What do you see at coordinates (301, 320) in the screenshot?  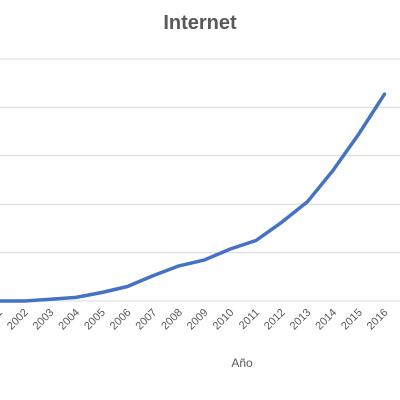 I see `x-tick-label: 2013` at bounding box center [301, 320].